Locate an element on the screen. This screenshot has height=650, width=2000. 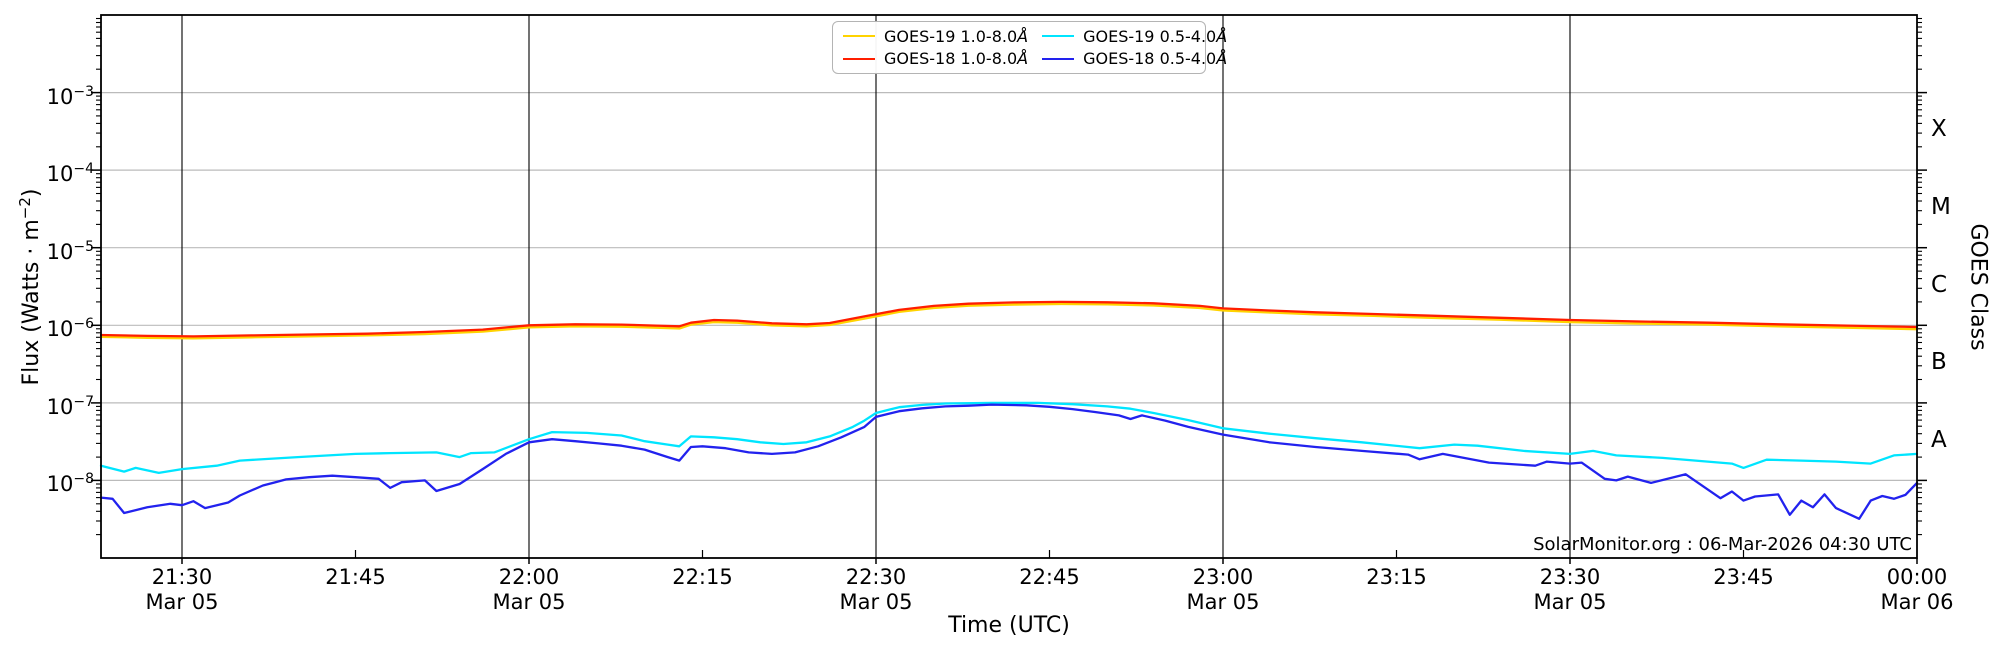
x-tick-label-2315: 23:15 is located at coordinates (1396, 577).